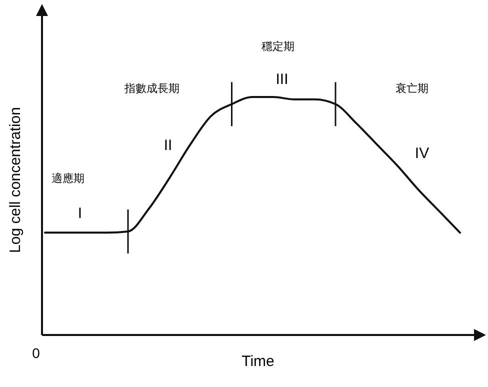  What do you see at coordinates (68, 178) in the screenshot?
I see `annotation: 適應期` at bounding box center [68, 178].